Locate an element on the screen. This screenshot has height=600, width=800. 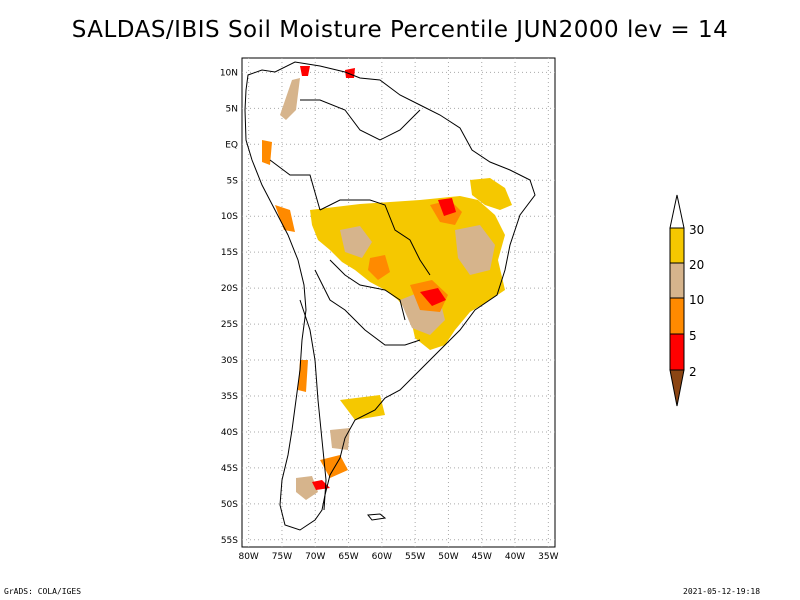
lat-tick-label: 40S is located at coordinates (229, 433).